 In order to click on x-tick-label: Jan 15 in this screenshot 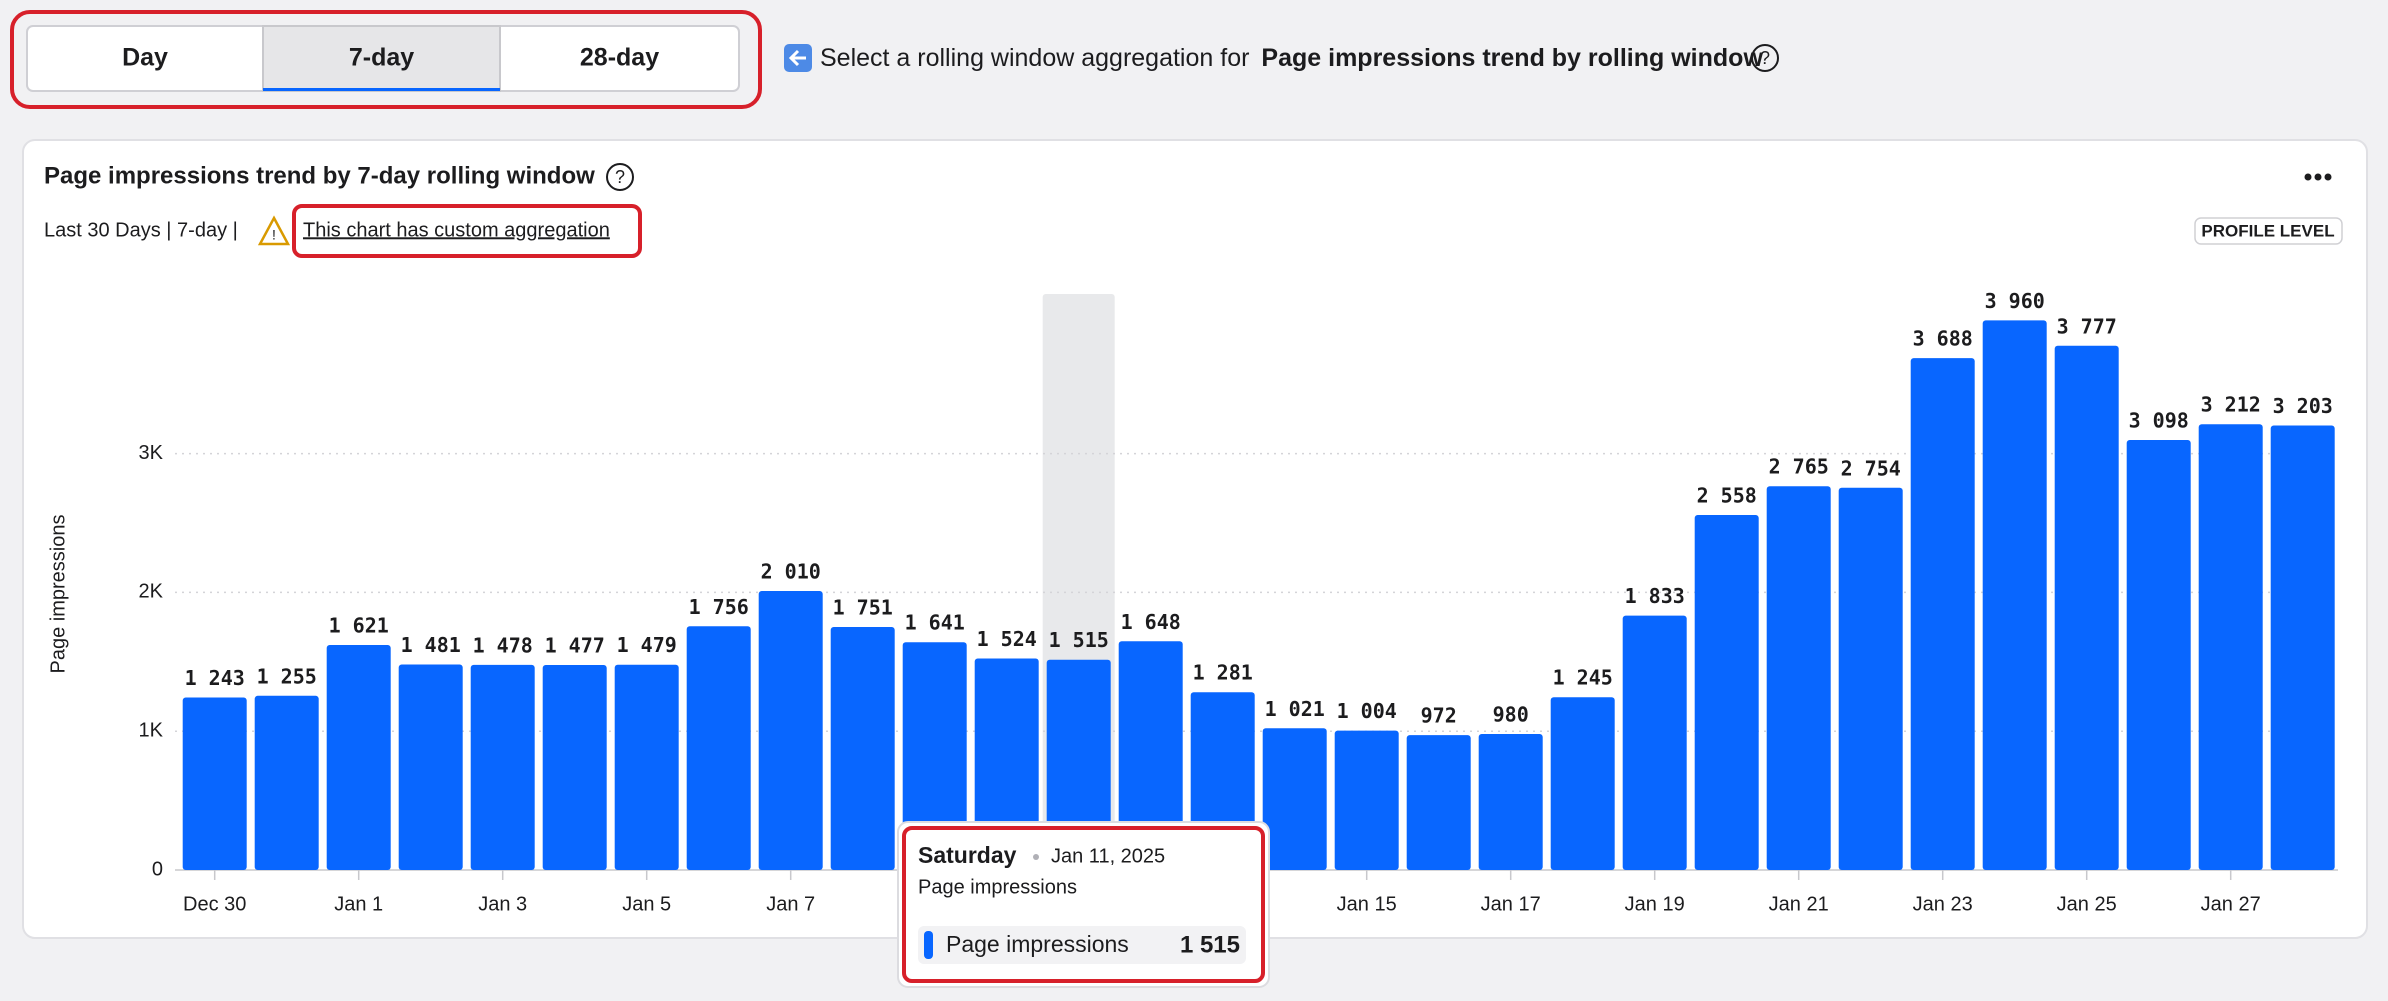, I will do `click(1367, 904)`.